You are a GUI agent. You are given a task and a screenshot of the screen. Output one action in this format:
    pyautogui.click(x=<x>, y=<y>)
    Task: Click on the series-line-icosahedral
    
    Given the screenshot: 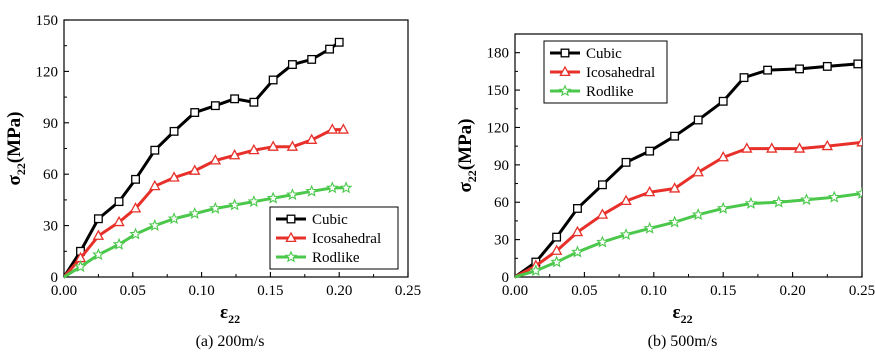 What is the action you would take?
    pyautogui.click(x=204, y=203)
    